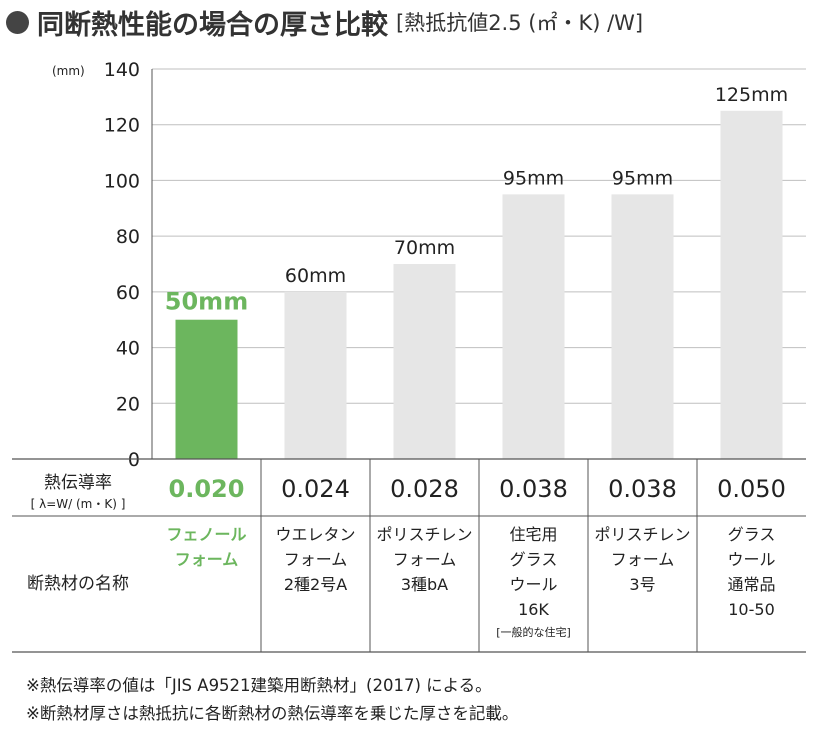  What do you see at coordinates (17, 22) in the screenshot?
I see `title-bullet-icon` at bounding box center [17, 22].